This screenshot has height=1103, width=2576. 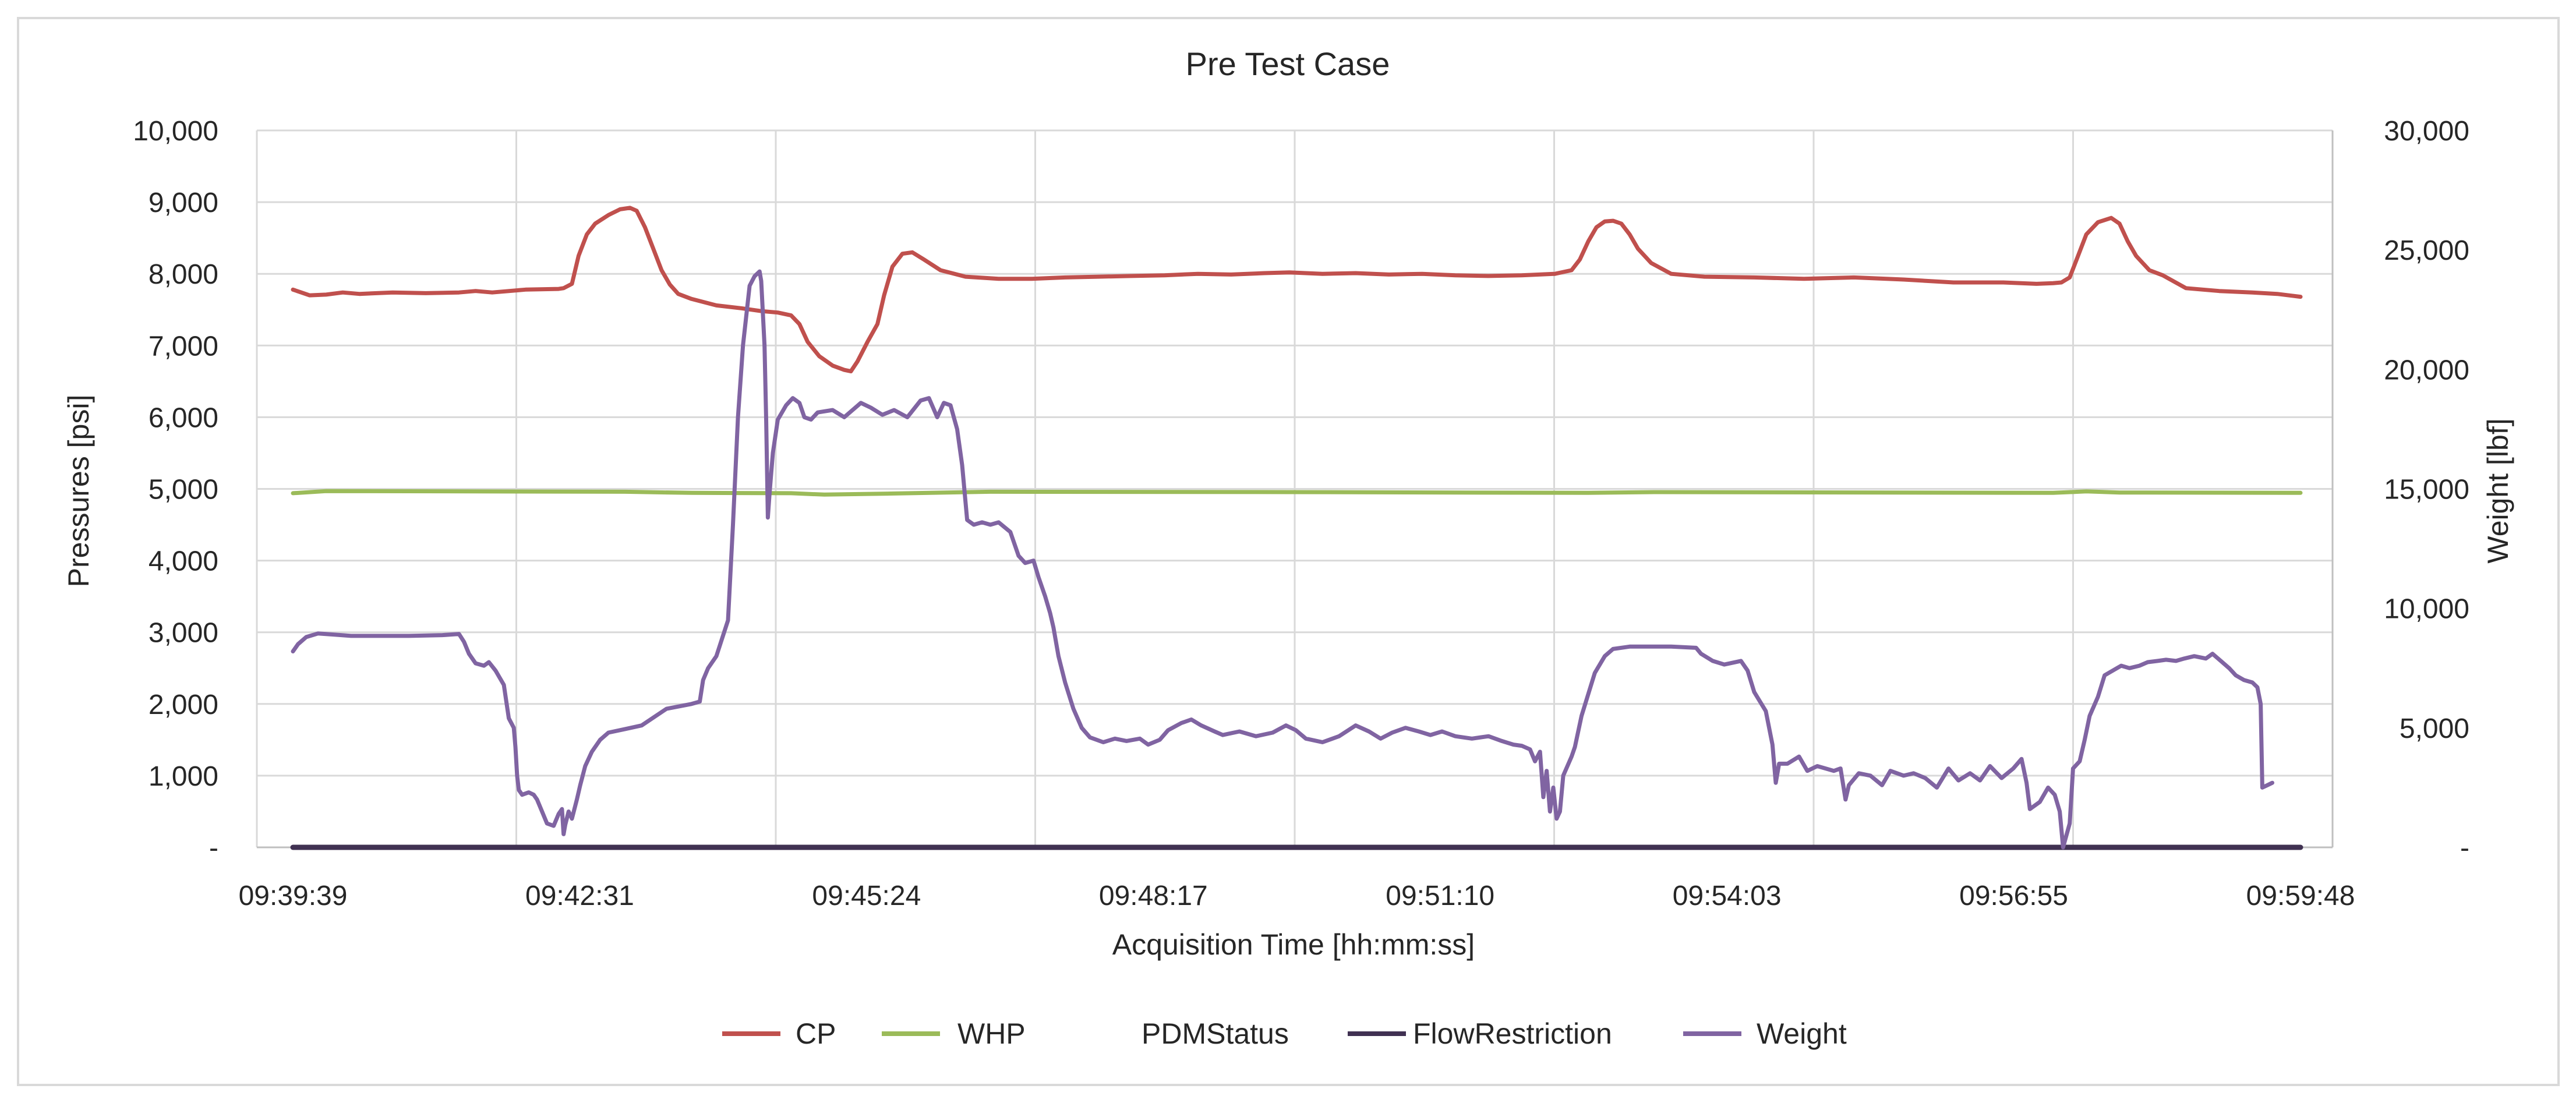 What do you see at coordinates (2300, 896) in the screenshot?
I see `x-tick-label: 09:59:48` at bounding box center [2300, 896].